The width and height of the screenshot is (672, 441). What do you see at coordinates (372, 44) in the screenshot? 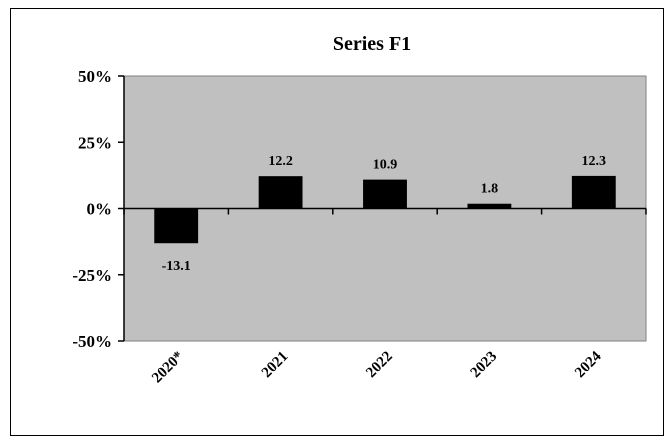
I see `chart-title: Series F1` at bounding box center [372, 44].